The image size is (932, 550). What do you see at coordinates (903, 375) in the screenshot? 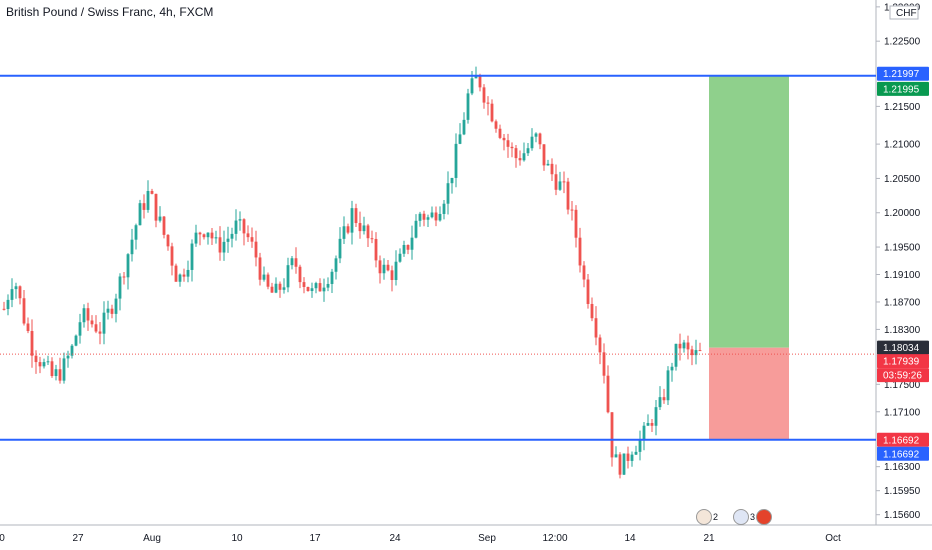
I see `countdown-tag-bg` at bounding box center [903, 375].